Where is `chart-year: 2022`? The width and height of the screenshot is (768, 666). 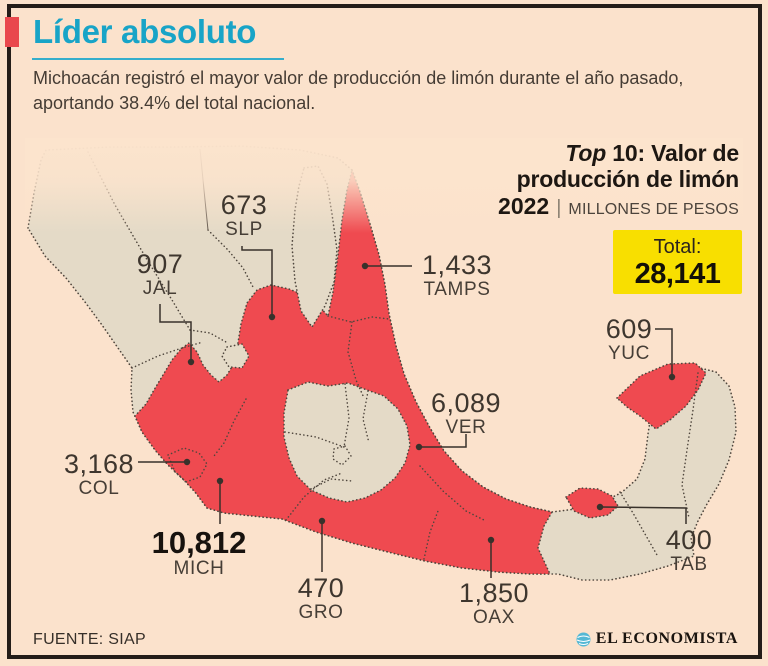
chart-year: 2022 is located at coordinates (524, 206).